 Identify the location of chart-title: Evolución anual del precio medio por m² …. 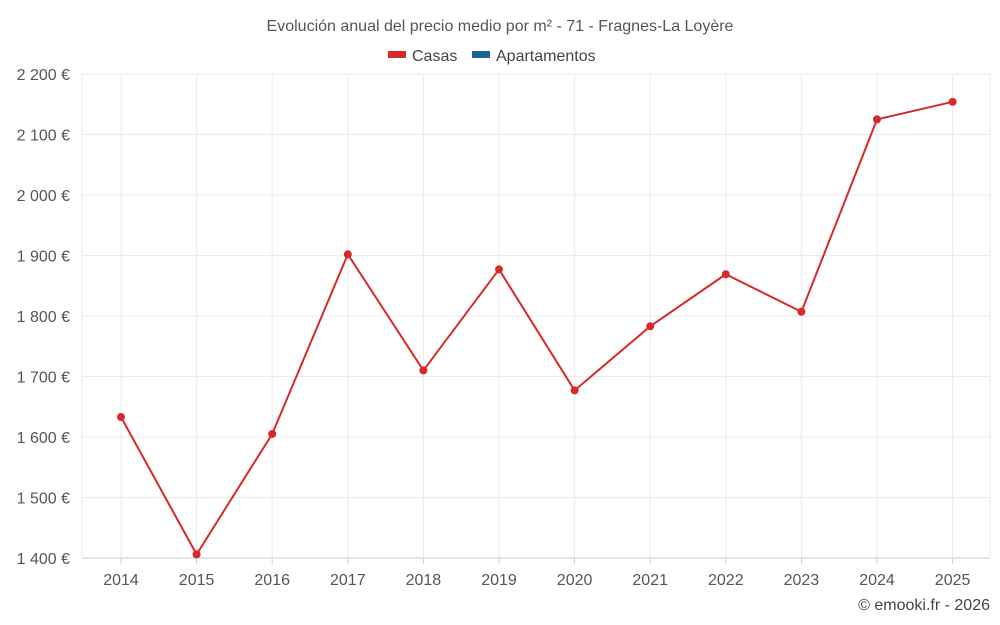
(500, 26).